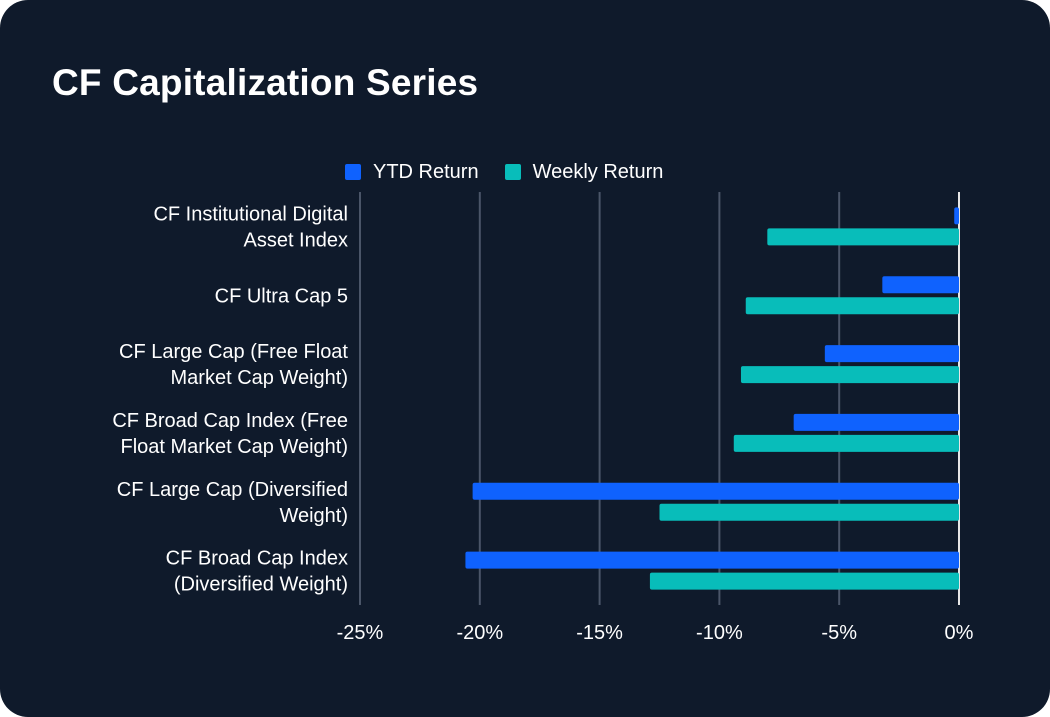 This screenshot has height=717, width=1050. Describe the element at coordinates (599, 633) in the screenshot. I see `x-tick-label: -15%` at that location.